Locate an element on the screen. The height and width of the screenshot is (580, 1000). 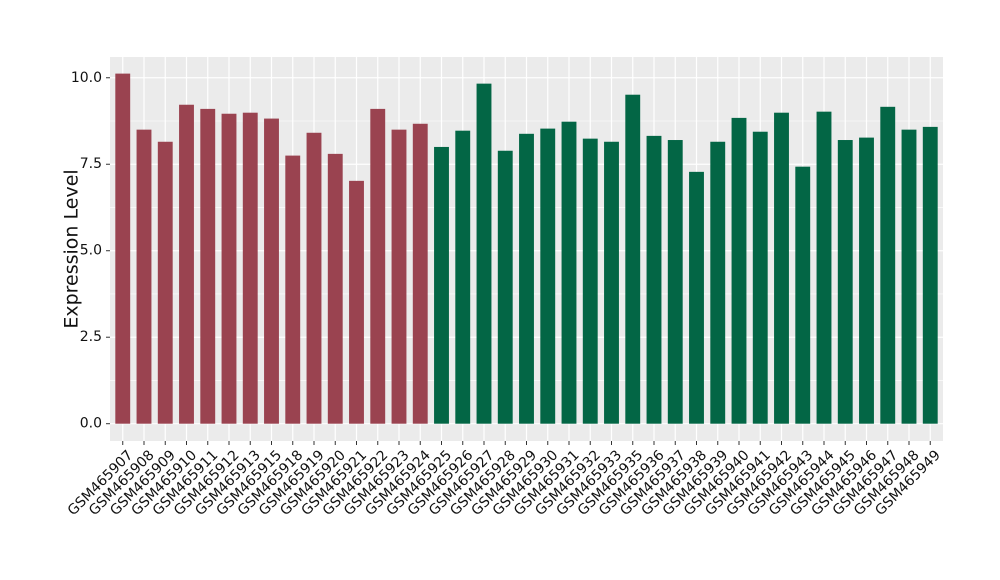
y-tick-label: 2.5 is located at coordinates (91, 337).